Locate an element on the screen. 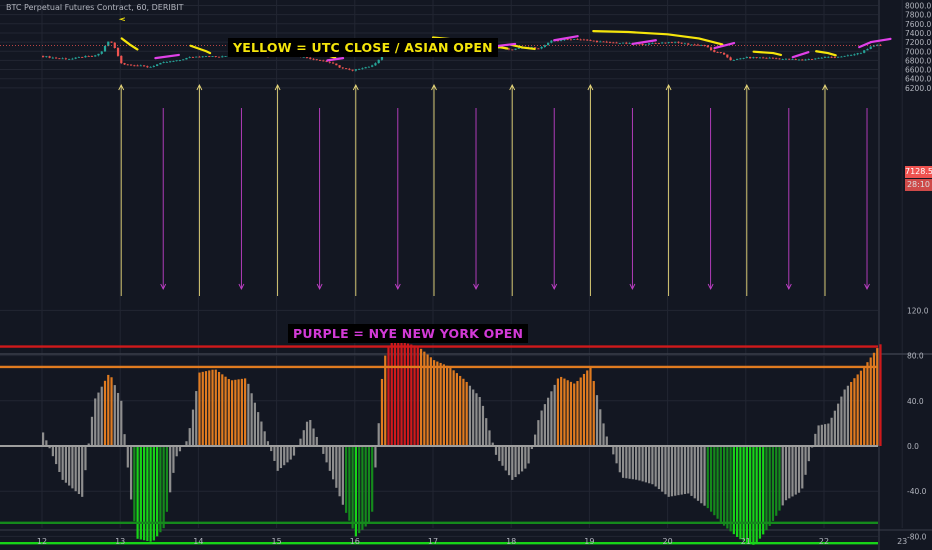 The image size is (932, 550). purple-annotation: PURPLE = NYE NEW YORK OPEN is located at coordinates (408, 333).